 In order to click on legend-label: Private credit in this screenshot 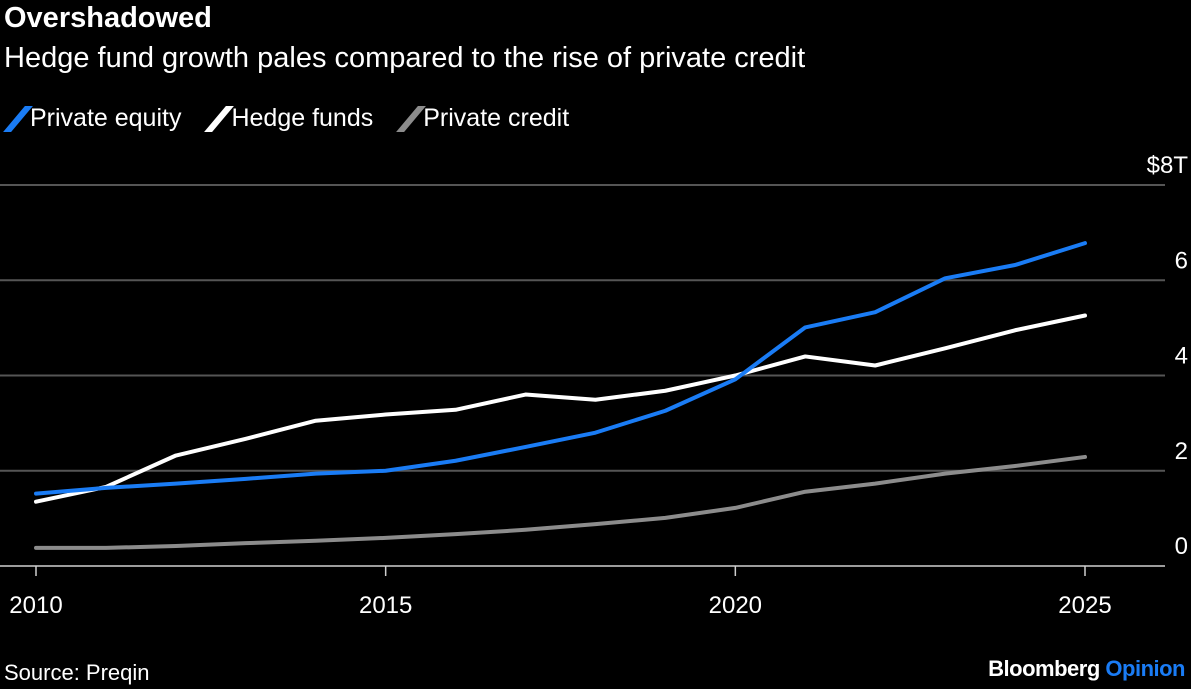, I will do `click(496, 118)`.